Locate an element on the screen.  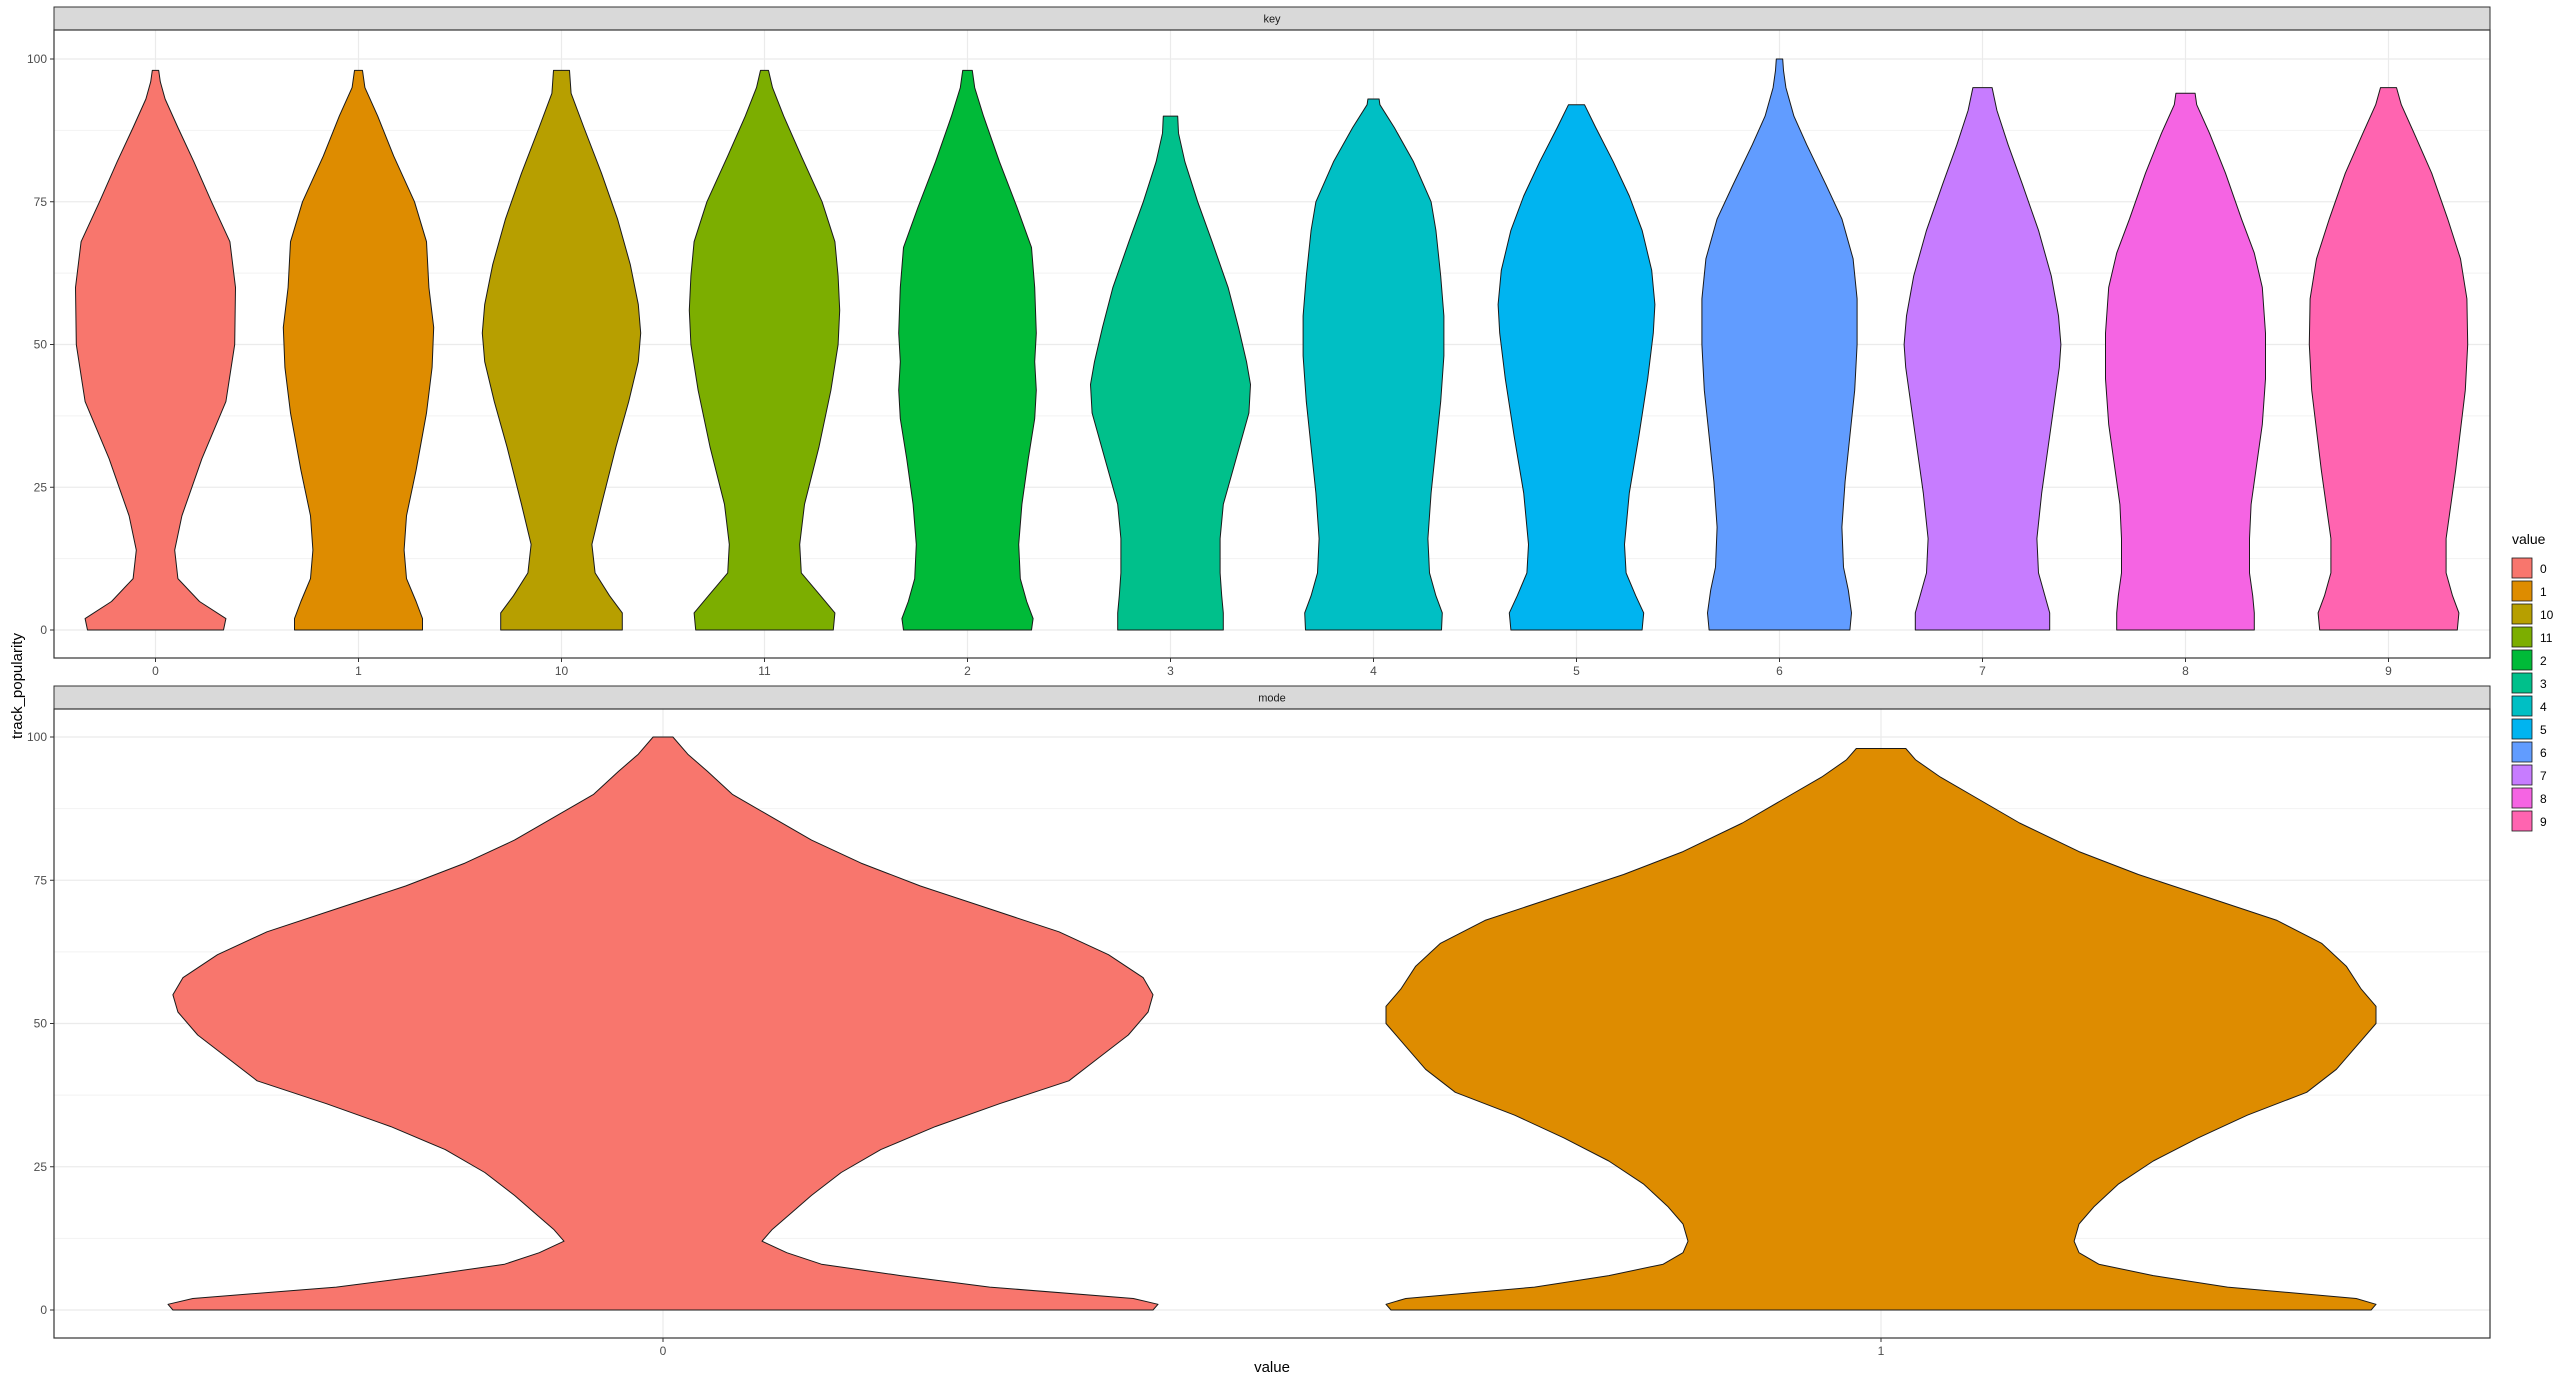
x-tick-label: 11 is located at coordinates (764, 671).